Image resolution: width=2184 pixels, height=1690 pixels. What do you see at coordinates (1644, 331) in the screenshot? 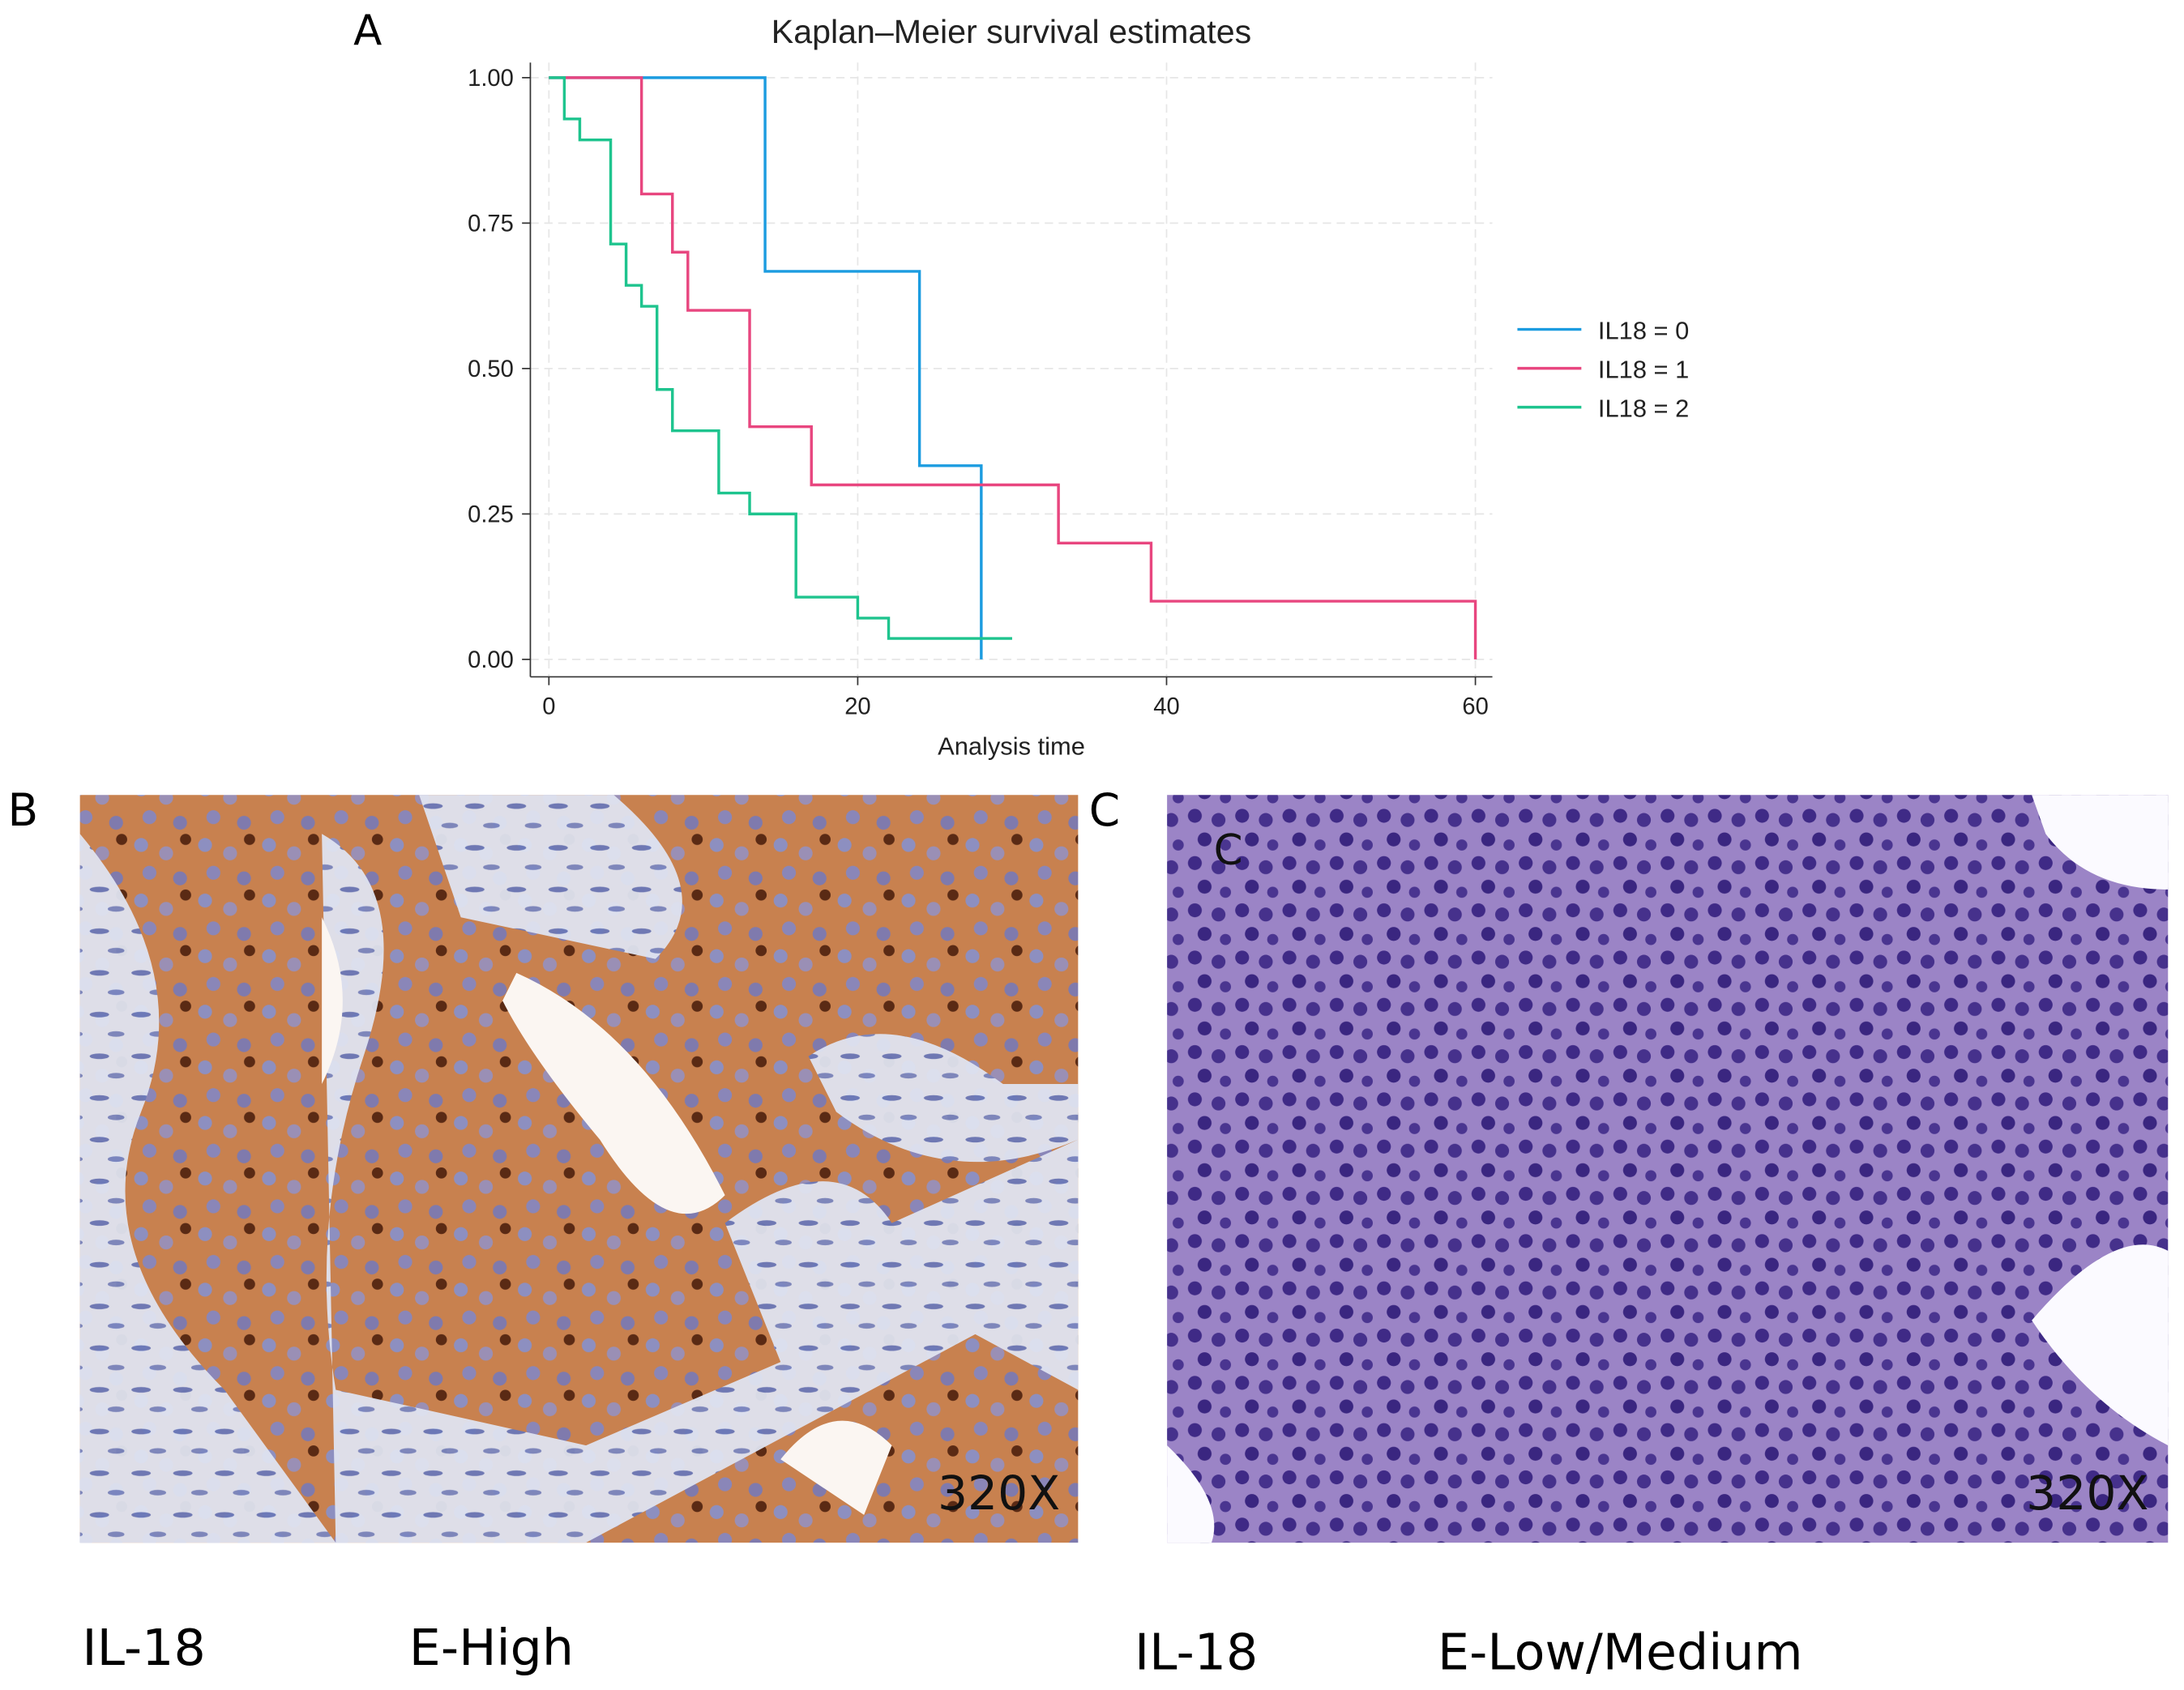
I see `legend-label: IL18 = 0` at bounding box center [1644, 331].